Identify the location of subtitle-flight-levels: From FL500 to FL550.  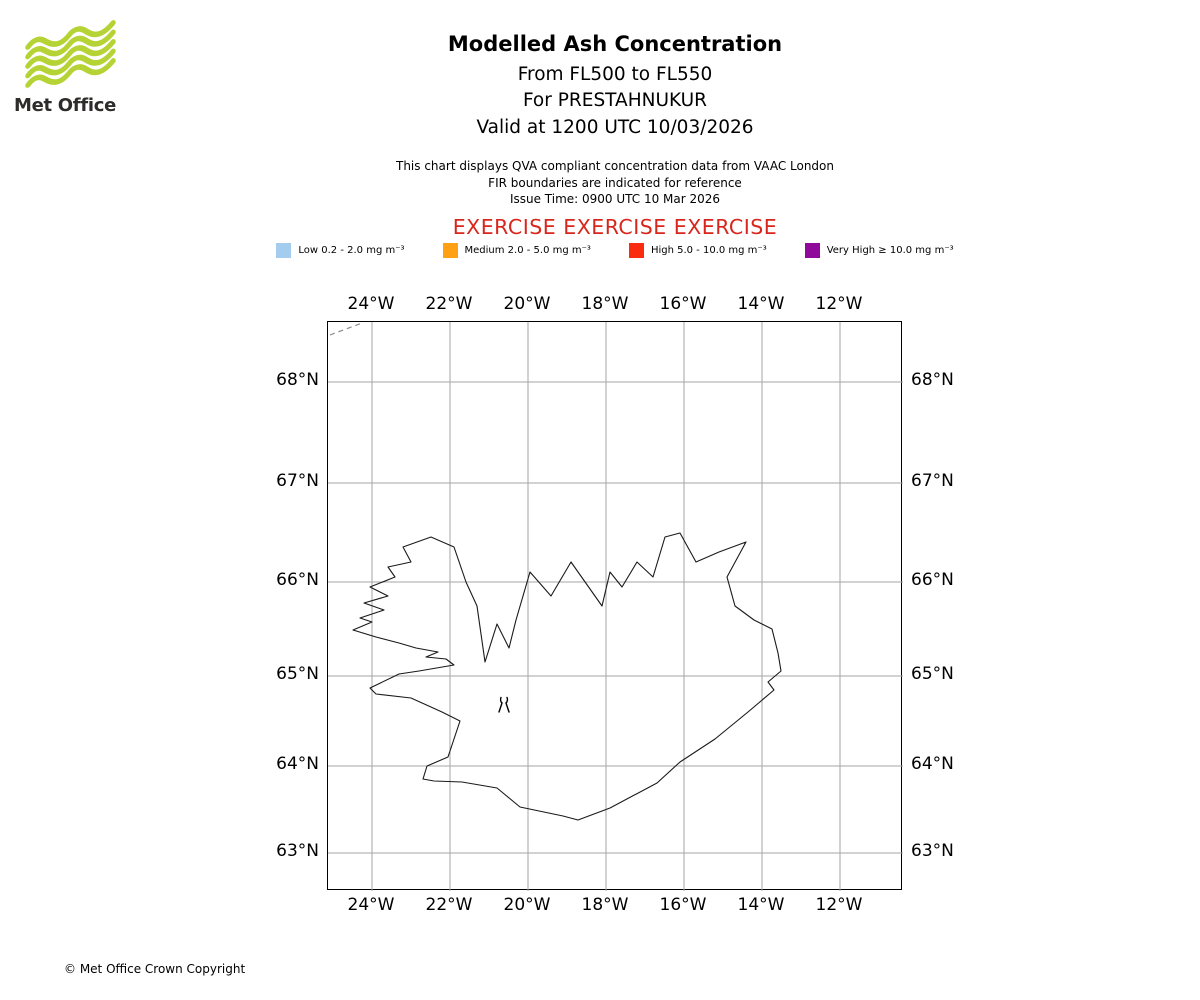
(615, 74).